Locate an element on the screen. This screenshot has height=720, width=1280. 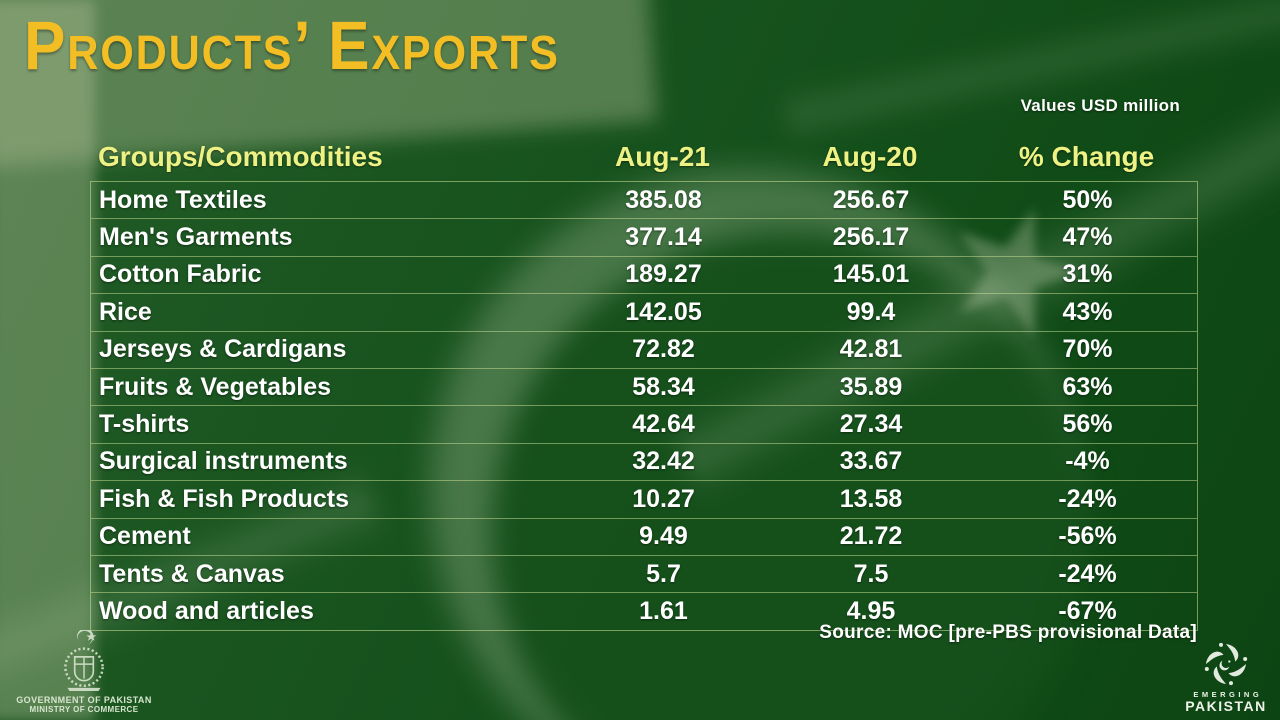
aug21-cell: 58.34 is located at coordinates (663, 386).